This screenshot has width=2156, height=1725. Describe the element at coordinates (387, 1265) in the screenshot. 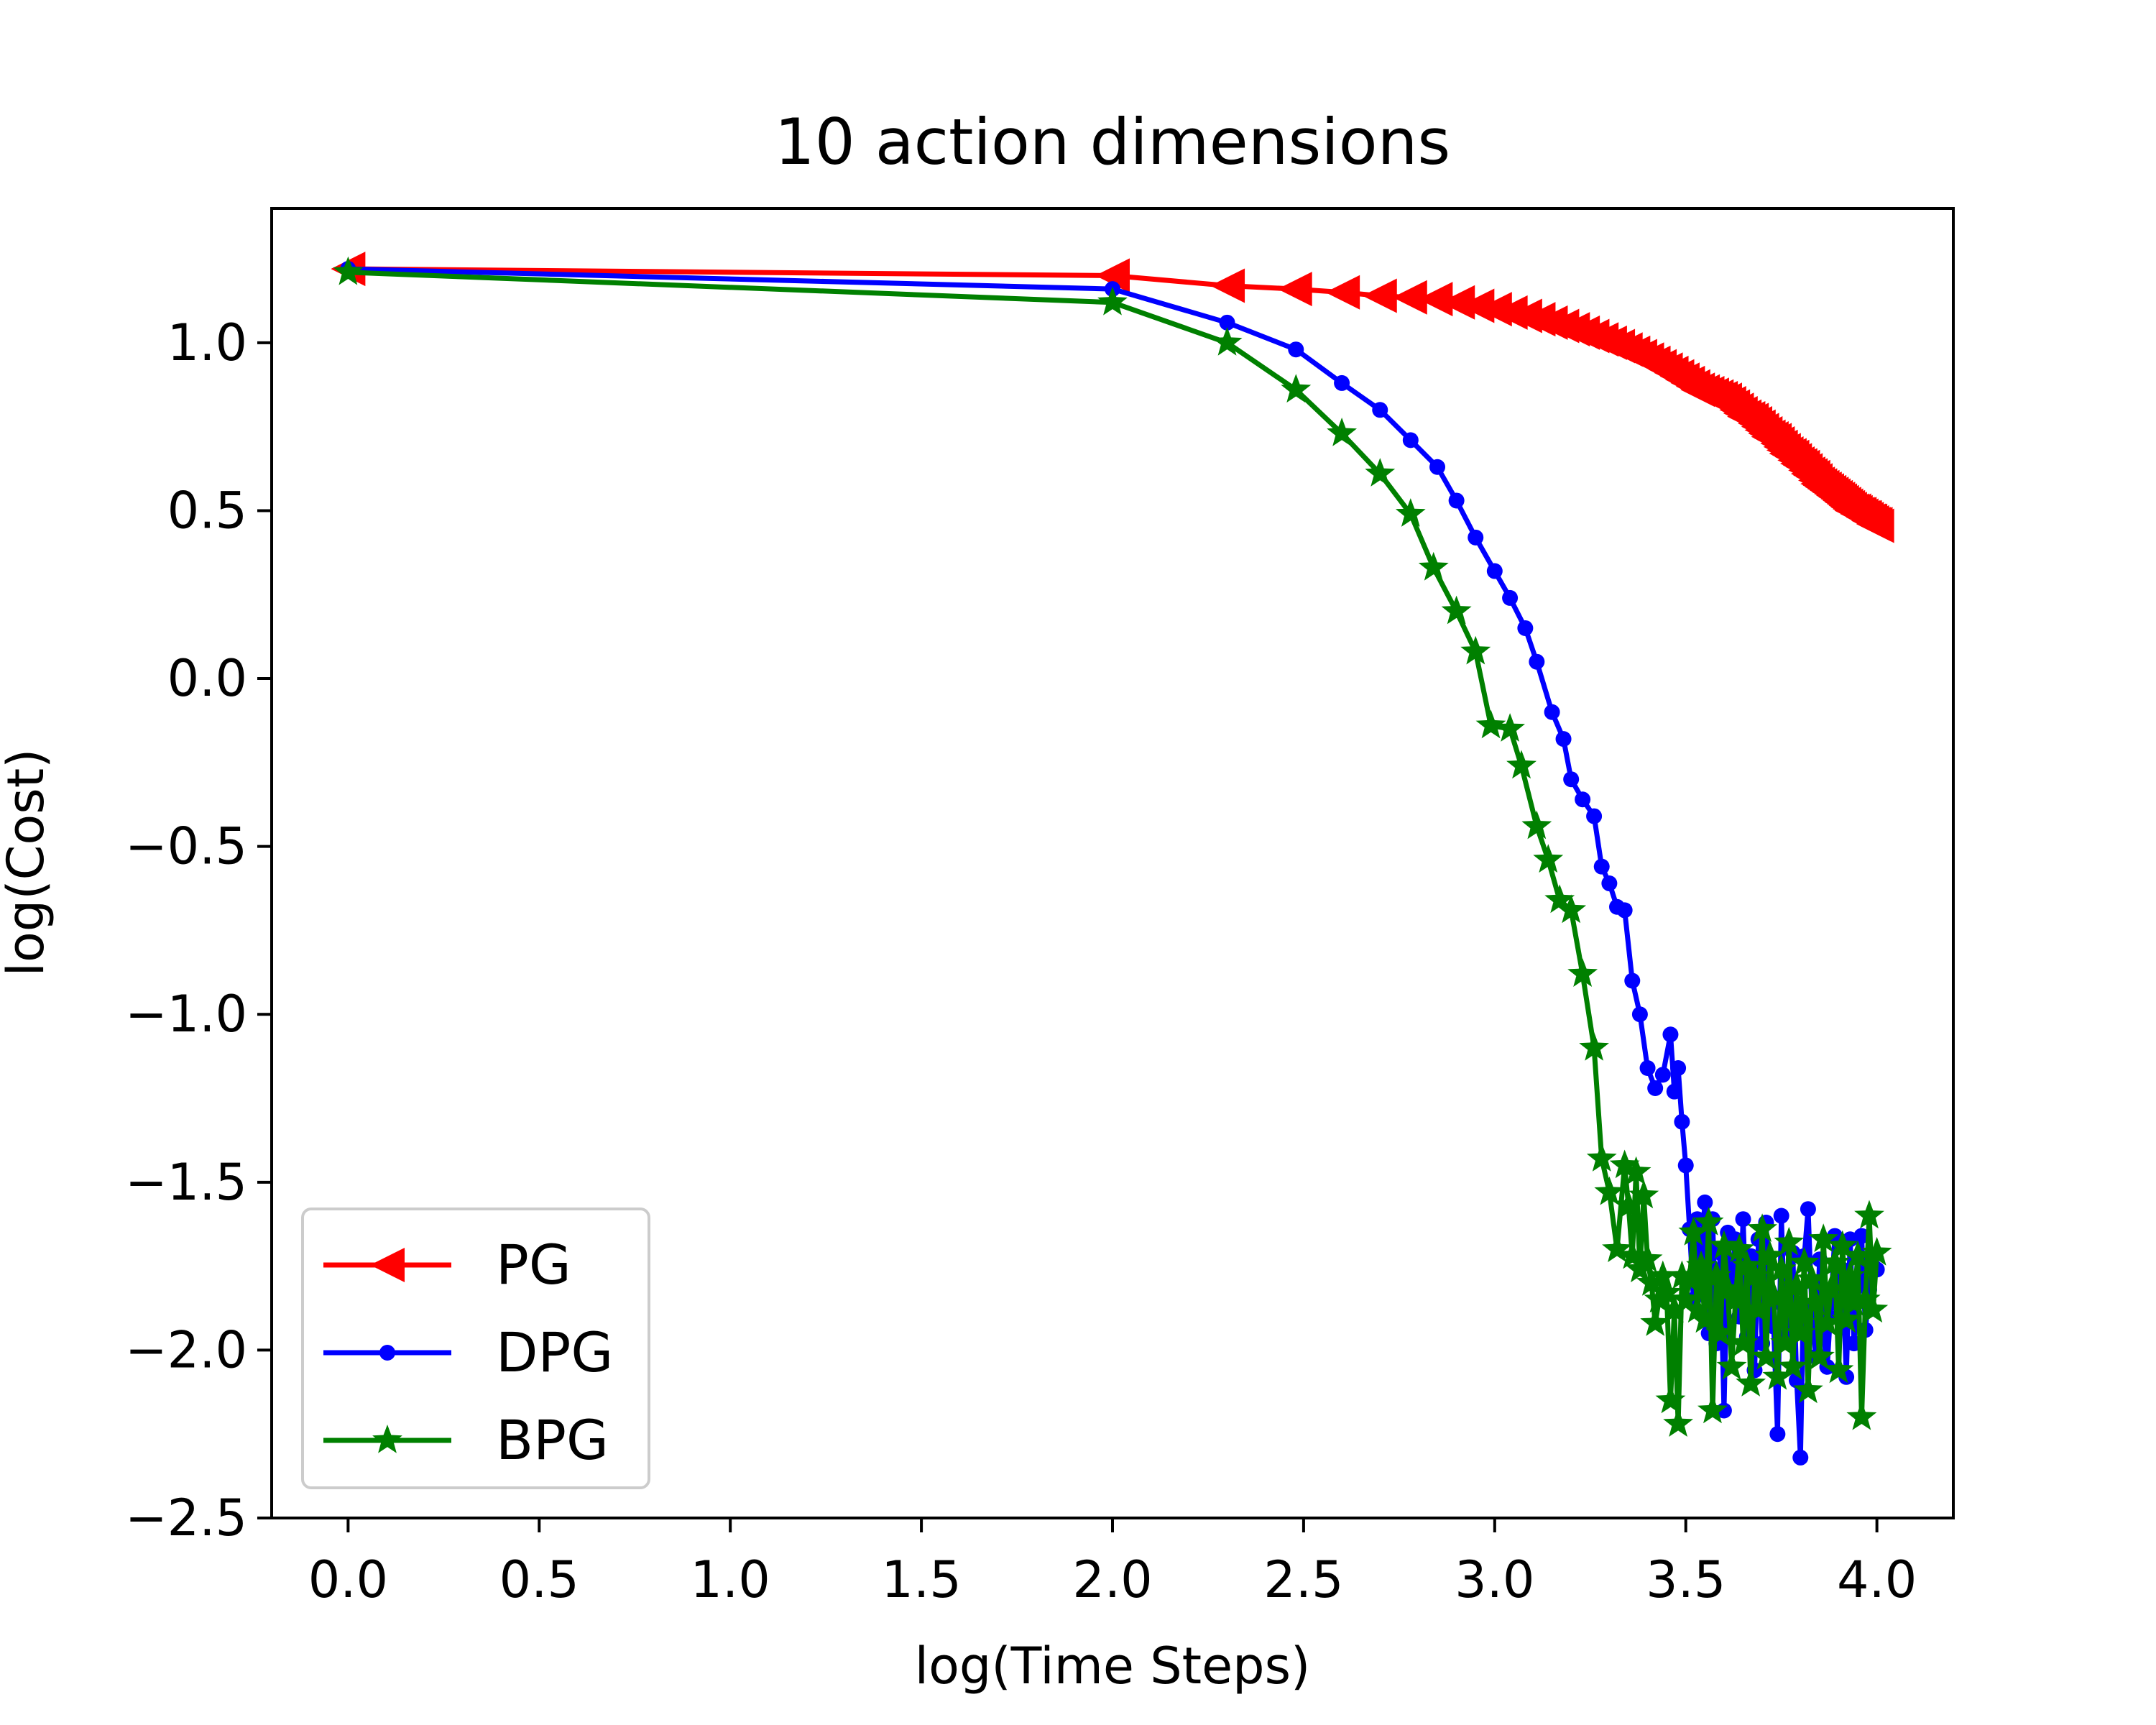

I see `legend-marker-pg` at that location.